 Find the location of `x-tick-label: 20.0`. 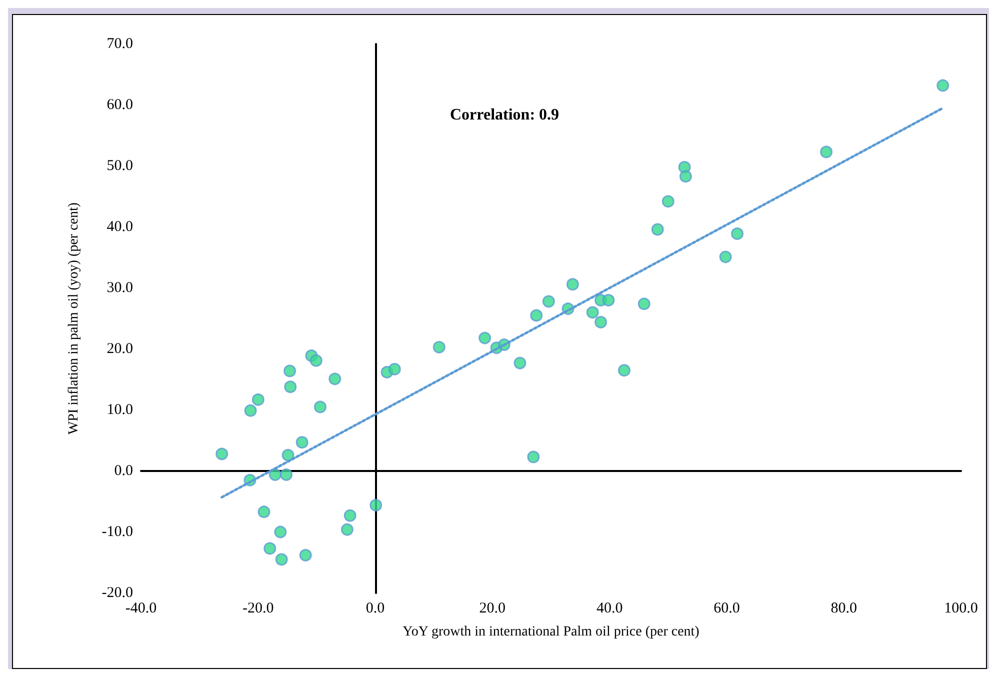

x-tick-label: 20.0 is located at coordinates (492, 608).